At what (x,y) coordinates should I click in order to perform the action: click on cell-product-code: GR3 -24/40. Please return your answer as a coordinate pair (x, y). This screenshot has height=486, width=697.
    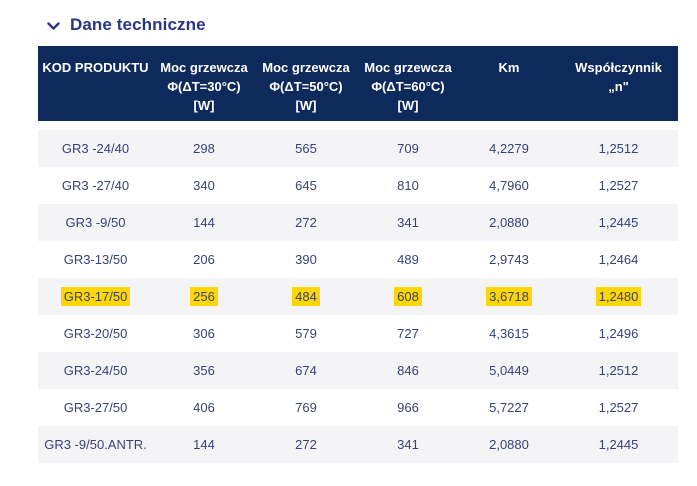
    Looking at the image, I should click on (95, 148).